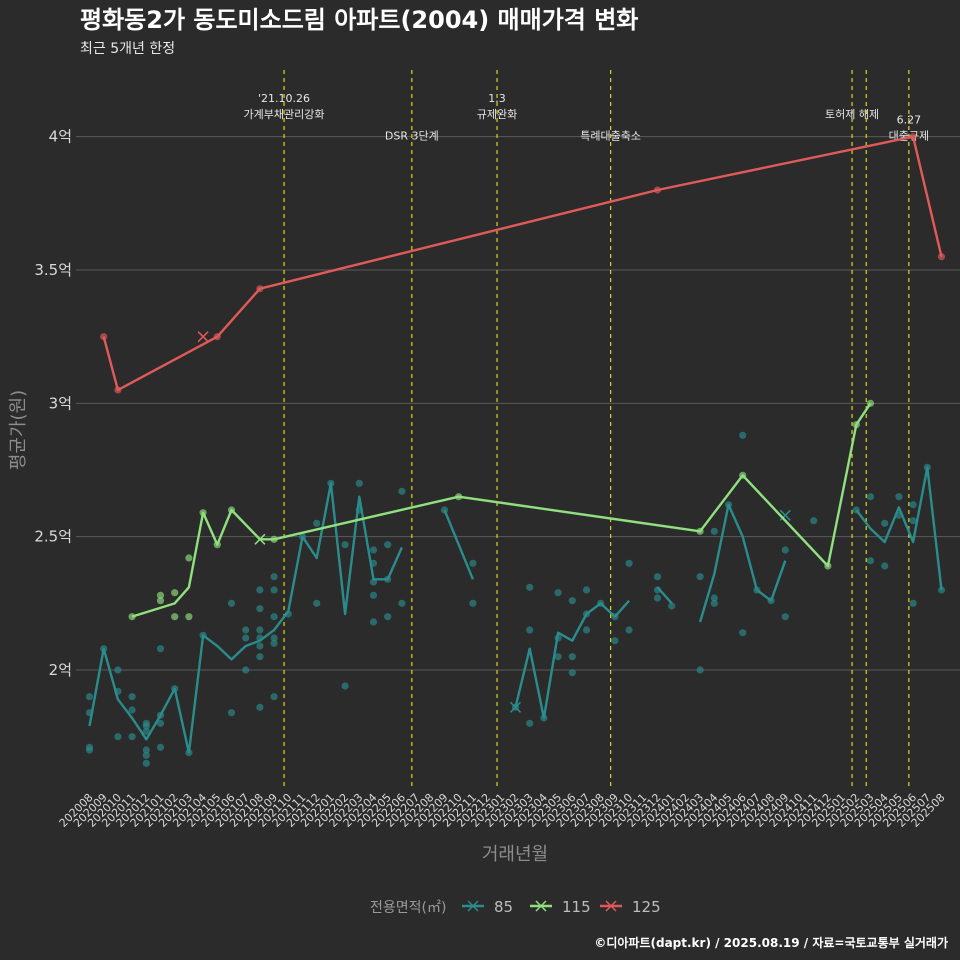 The image size is (960, 960). Describe the element at coordinates (576, 907) in the screenshot. I see `legend-label: 115` at that location.